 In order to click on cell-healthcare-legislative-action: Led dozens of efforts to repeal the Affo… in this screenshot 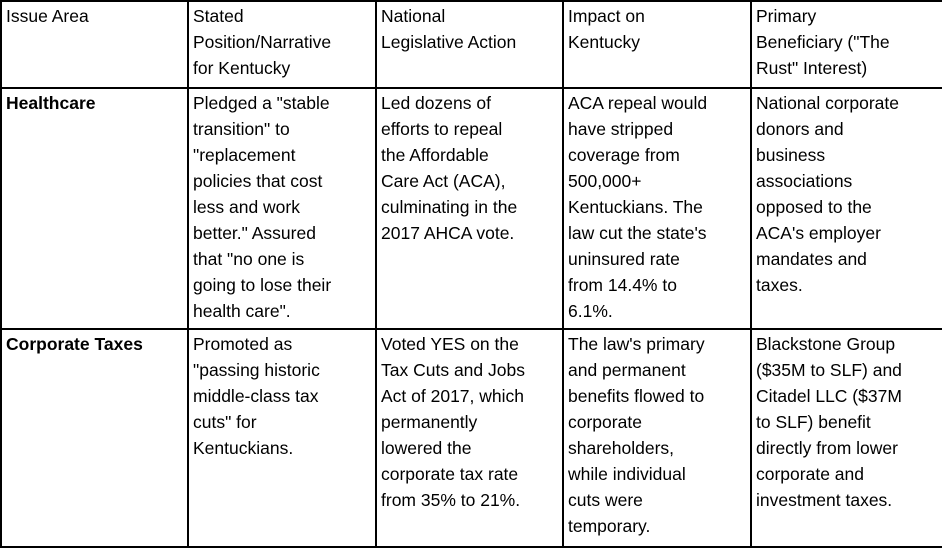, I will do `click(469, 208)`.